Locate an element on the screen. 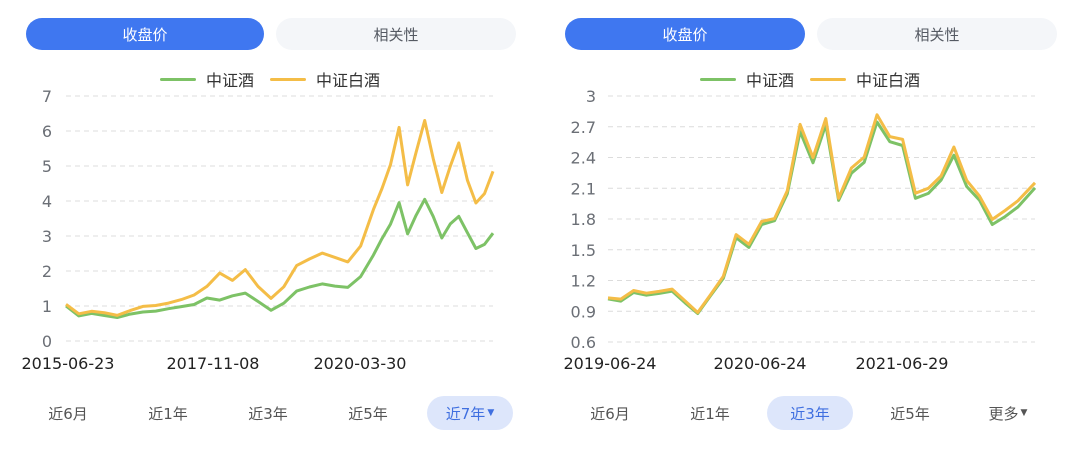  y-tick-label: 6 is located at coordinates (47, 131).